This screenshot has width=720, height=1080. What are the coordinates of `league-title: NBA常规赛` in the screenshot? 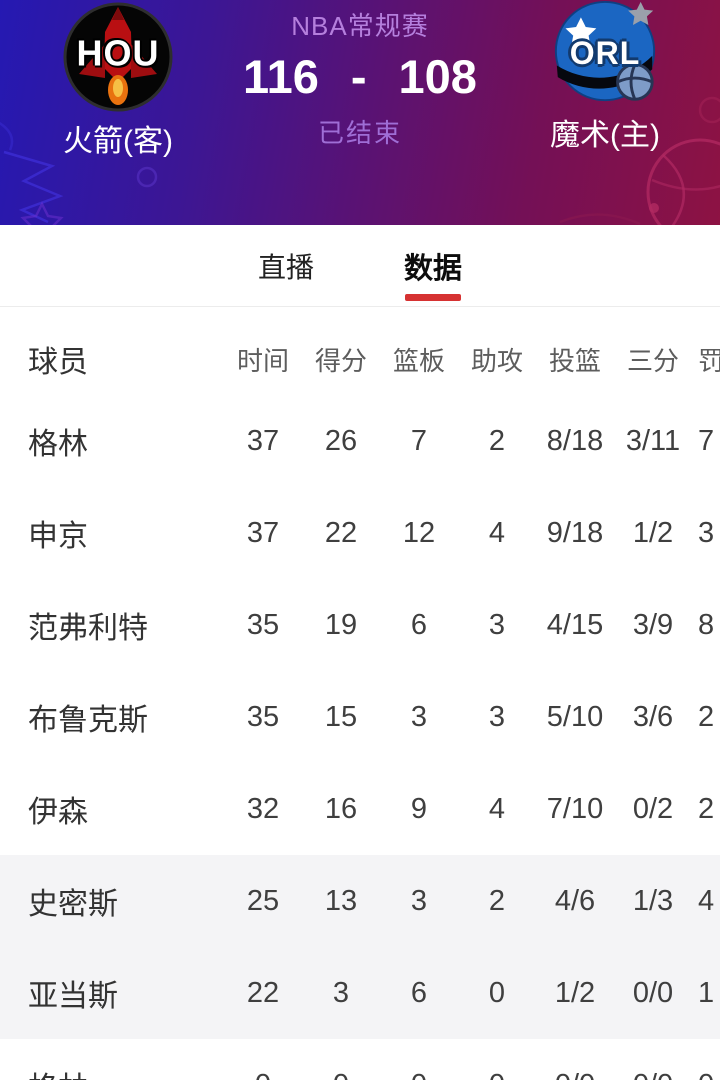 It's located at (360, 26).